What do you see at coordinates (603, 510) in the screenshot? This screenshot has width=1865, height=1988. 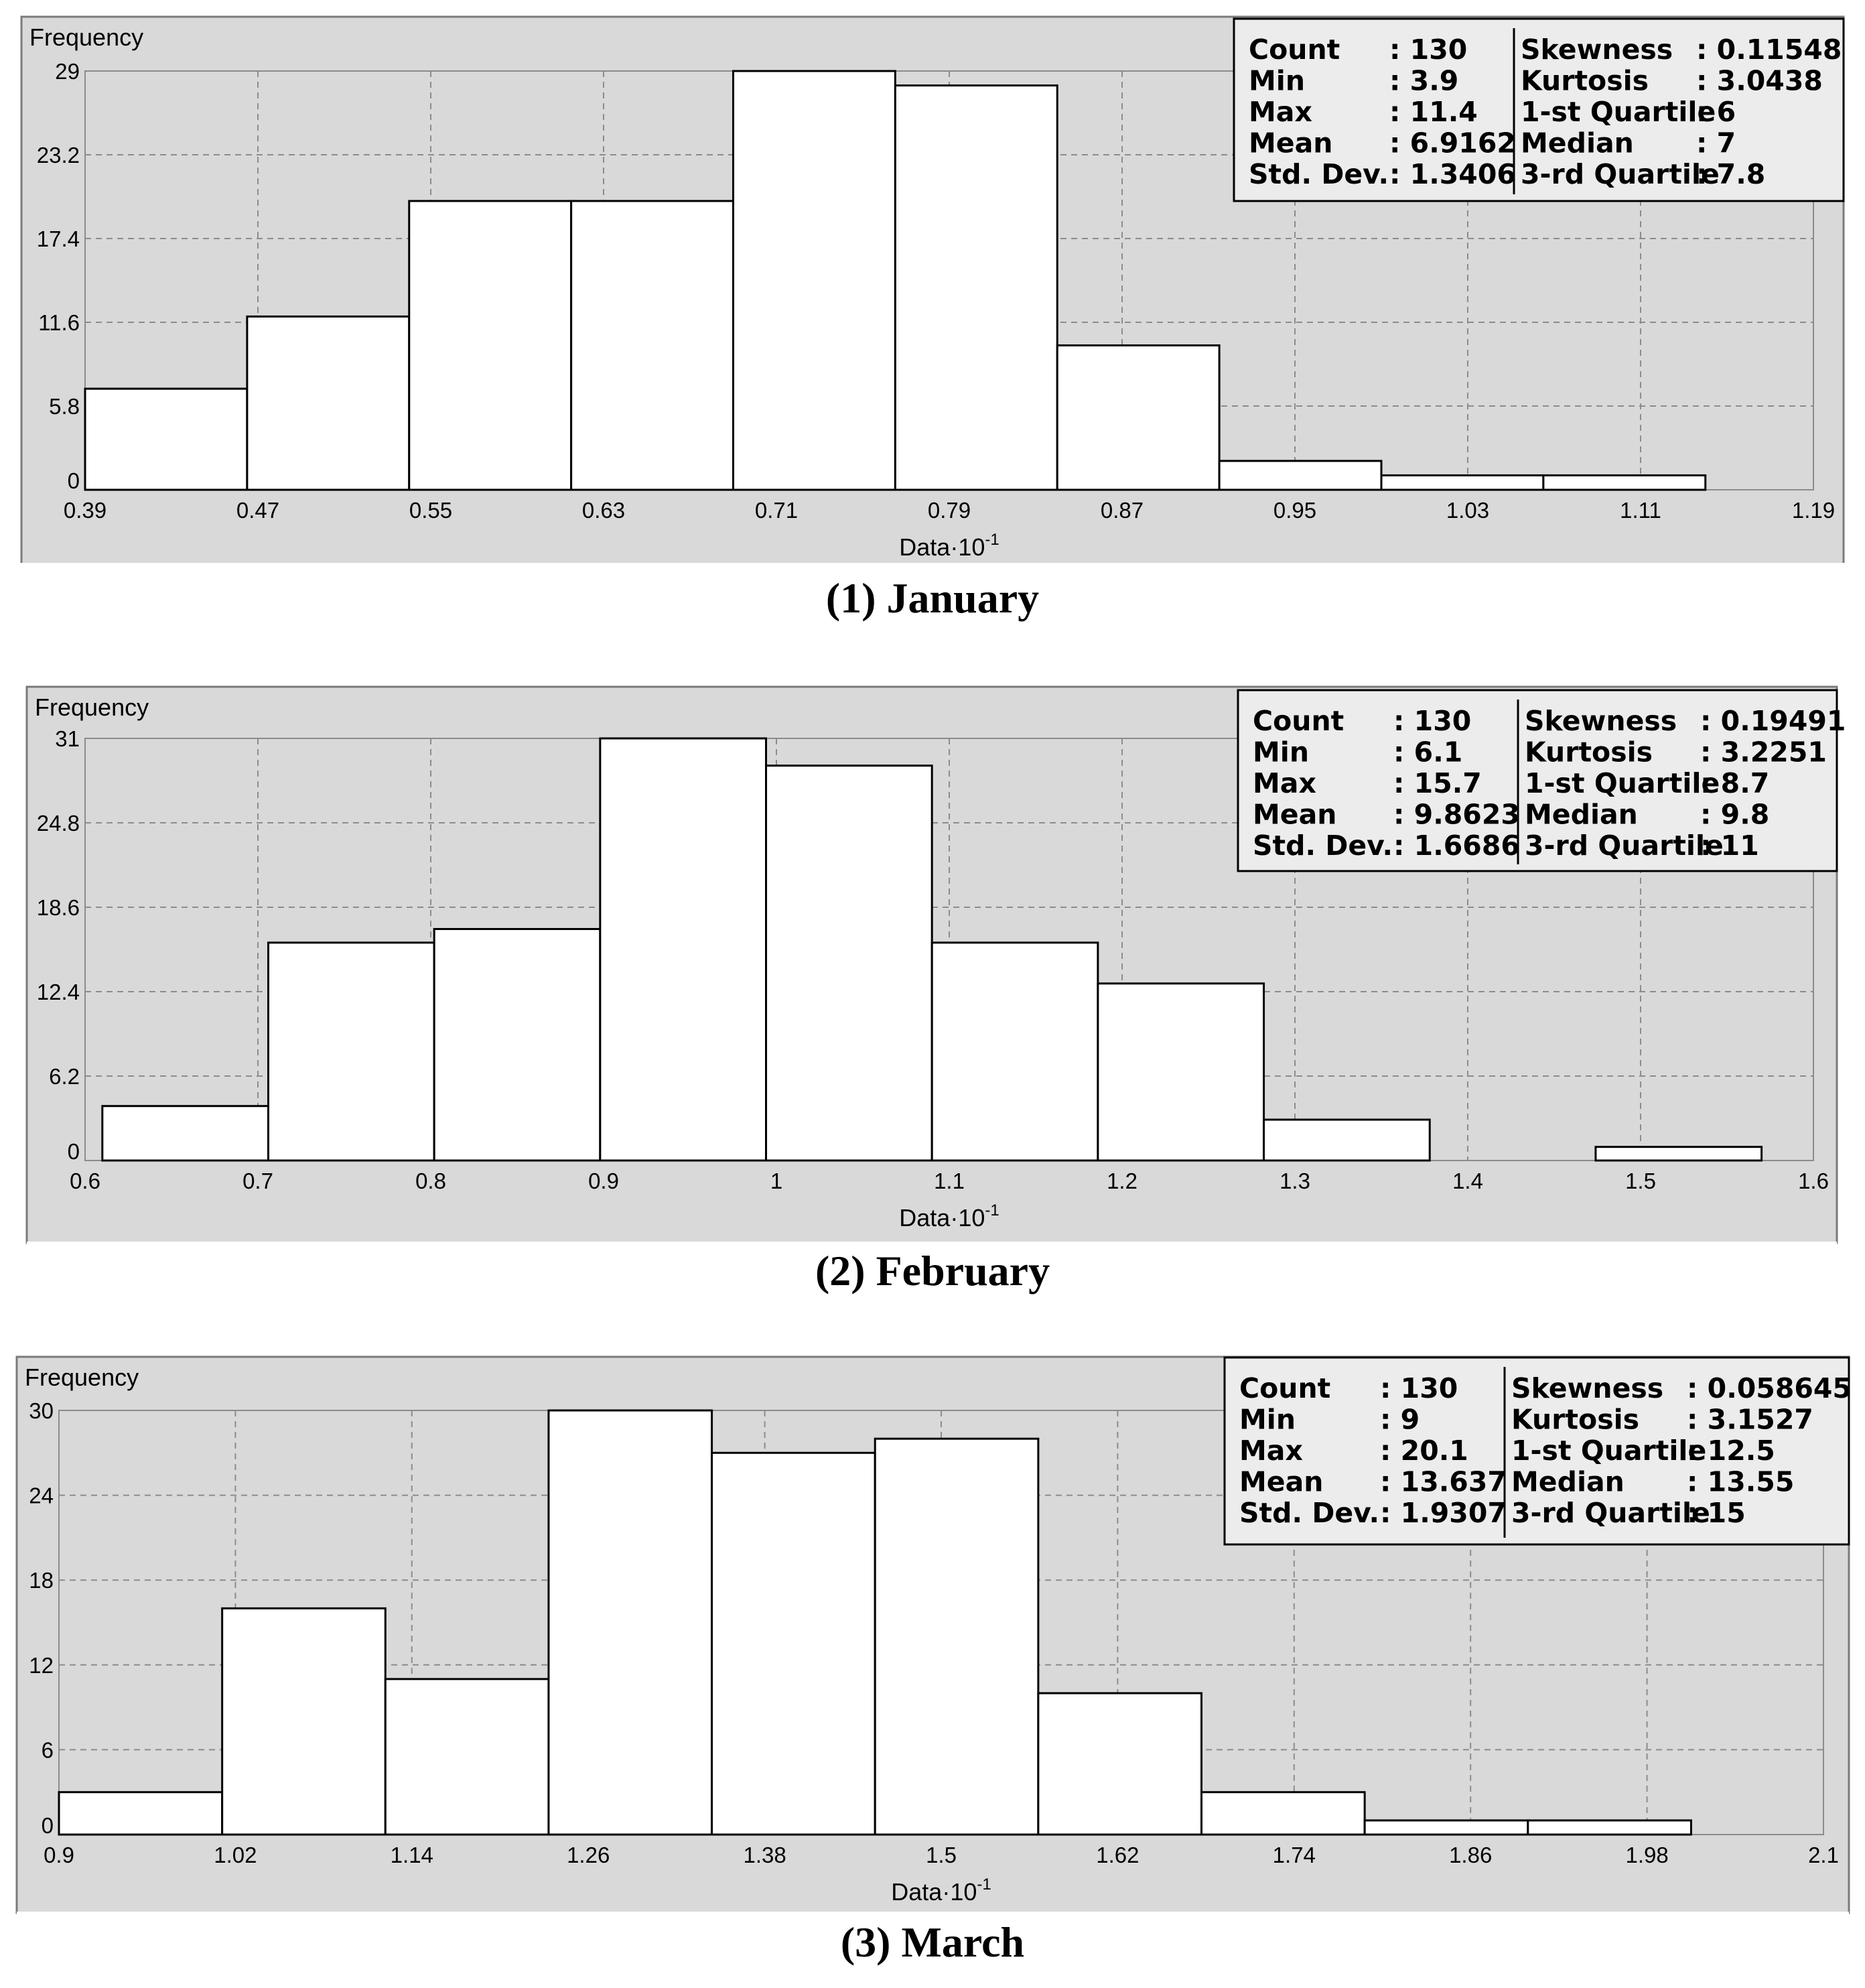 I see `x-tick-label: 0.63` at bounding box center [603, 510].